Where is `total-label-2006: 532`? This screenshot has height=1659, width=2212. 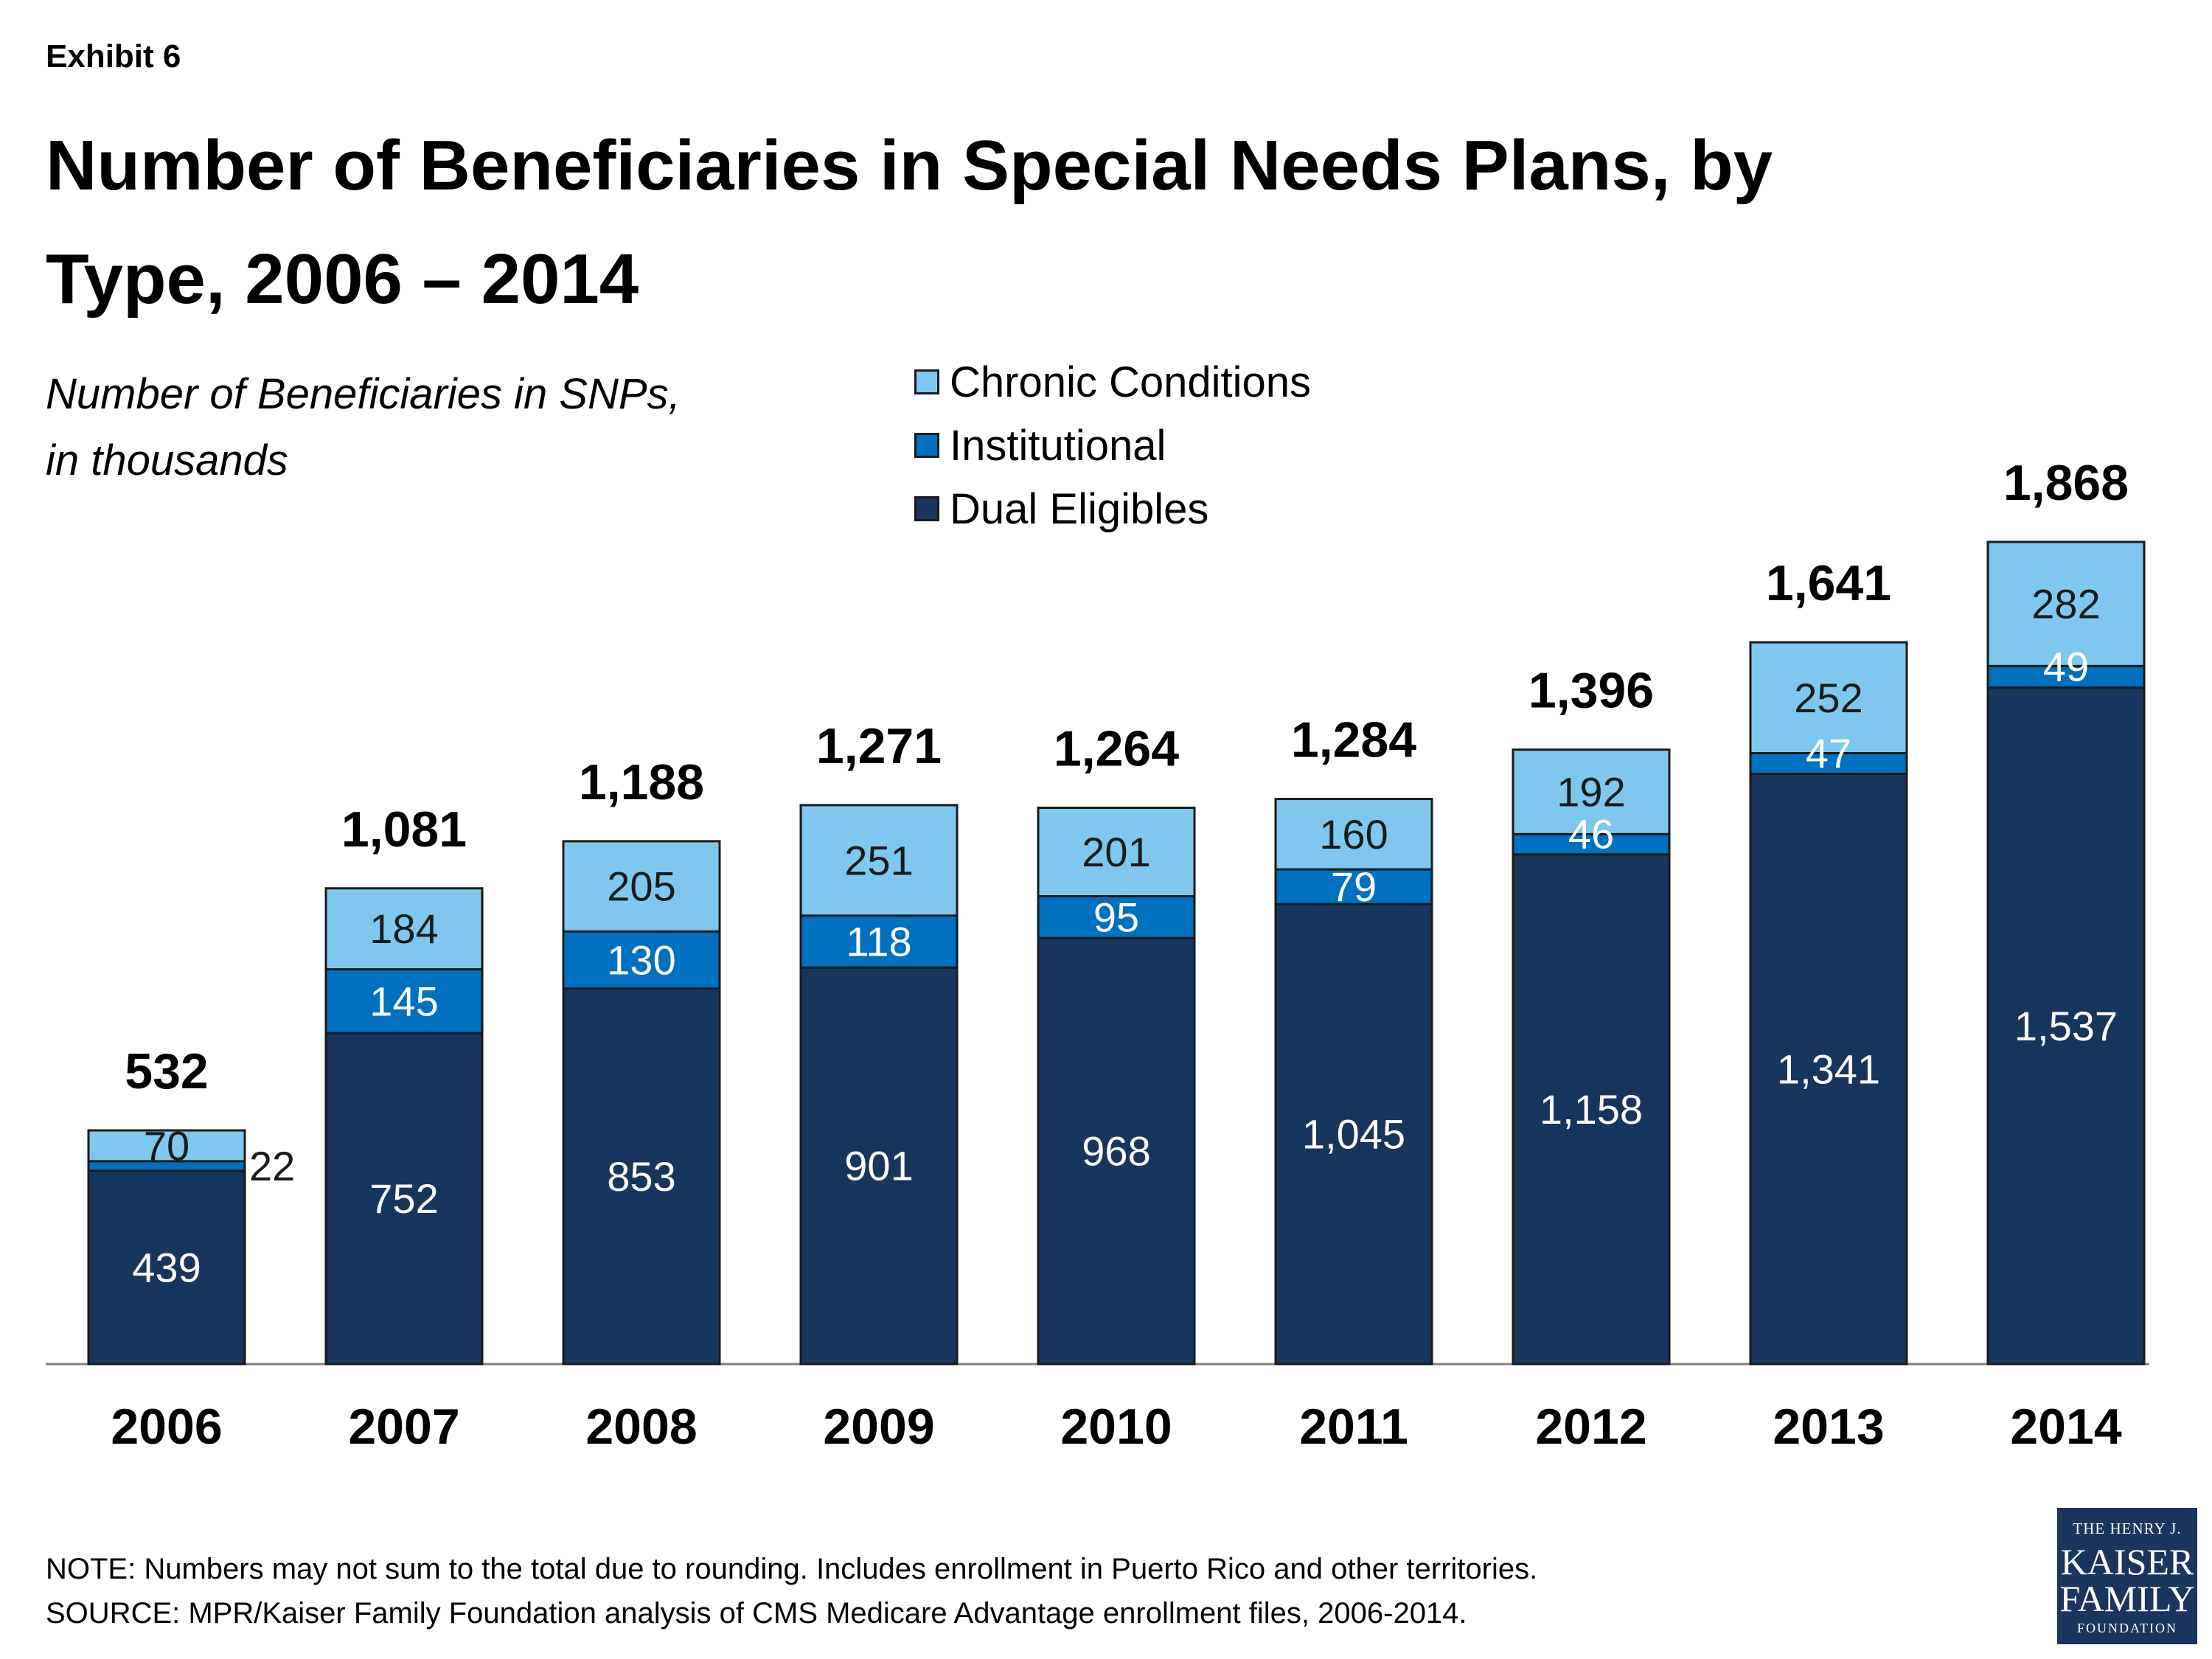 total-label-2006: 532 is located at coordinates (166, 1071).